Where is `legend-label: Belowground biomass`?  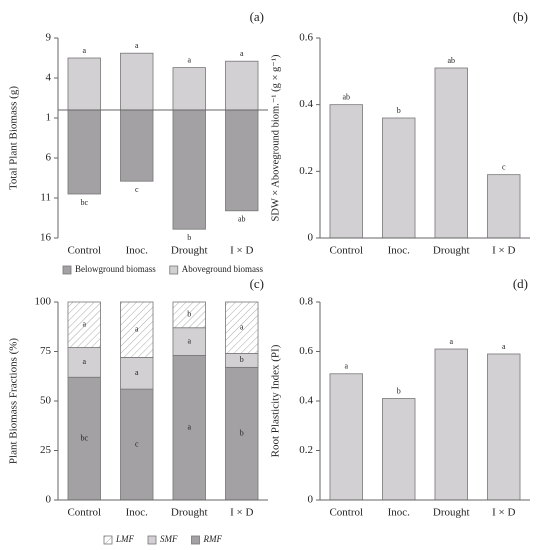 legend-label: Belowground biomass is located at coordinates (115, 269).